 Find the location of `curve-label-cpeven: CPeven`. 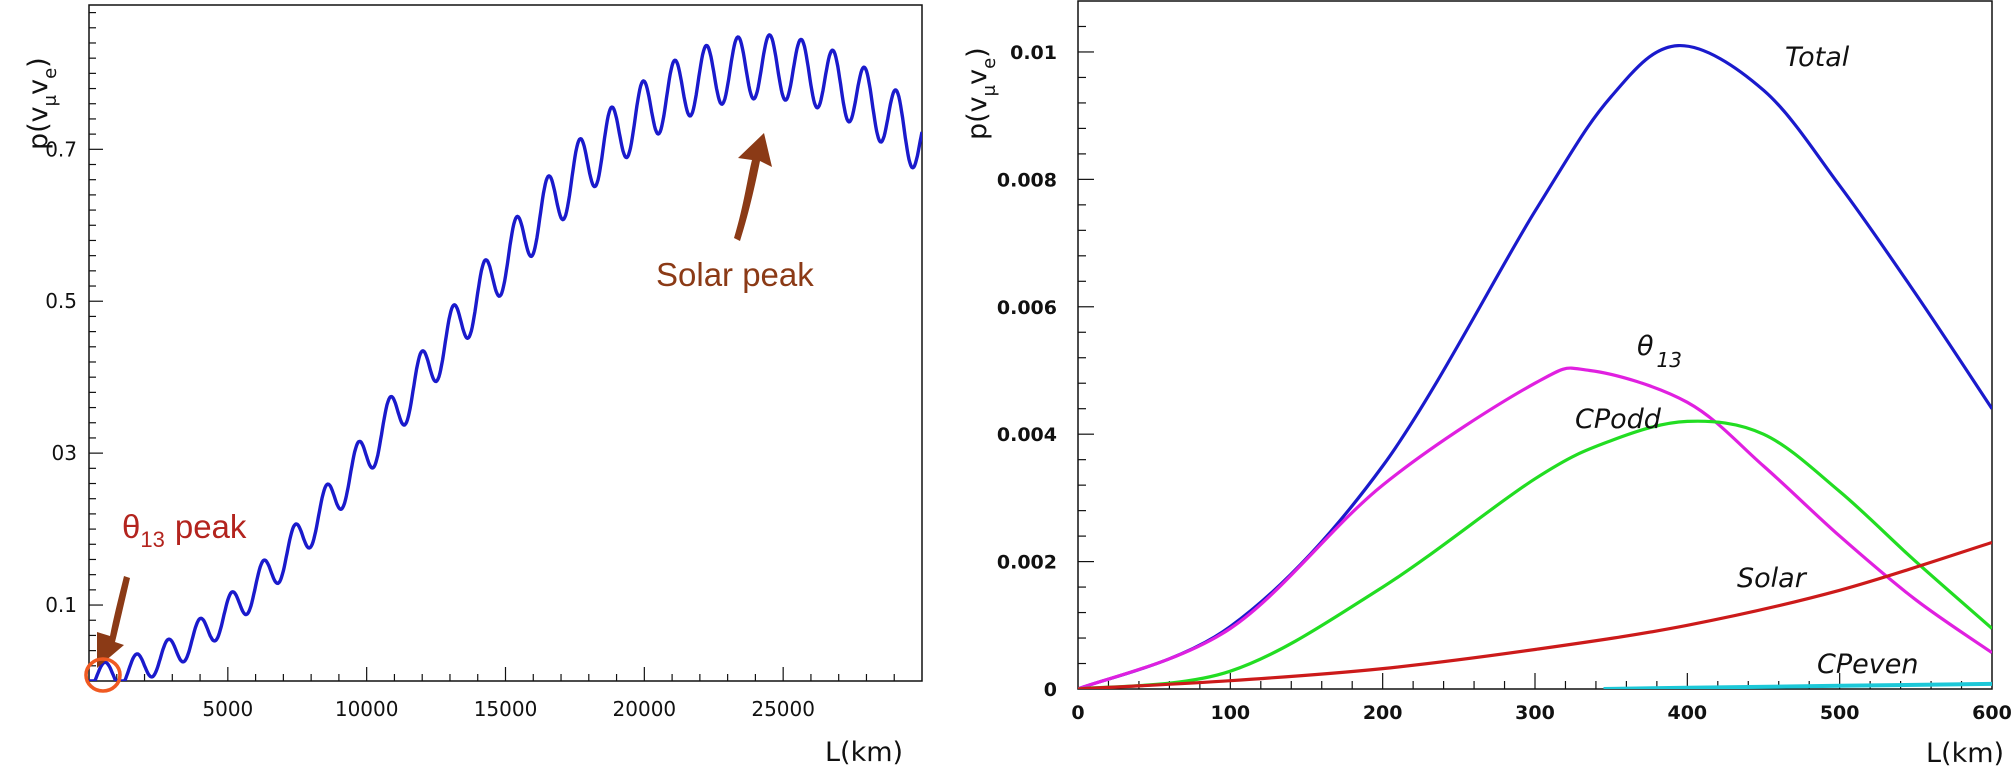

curve-label-cpeven: CPeven is located at coordinates (1867, 664).